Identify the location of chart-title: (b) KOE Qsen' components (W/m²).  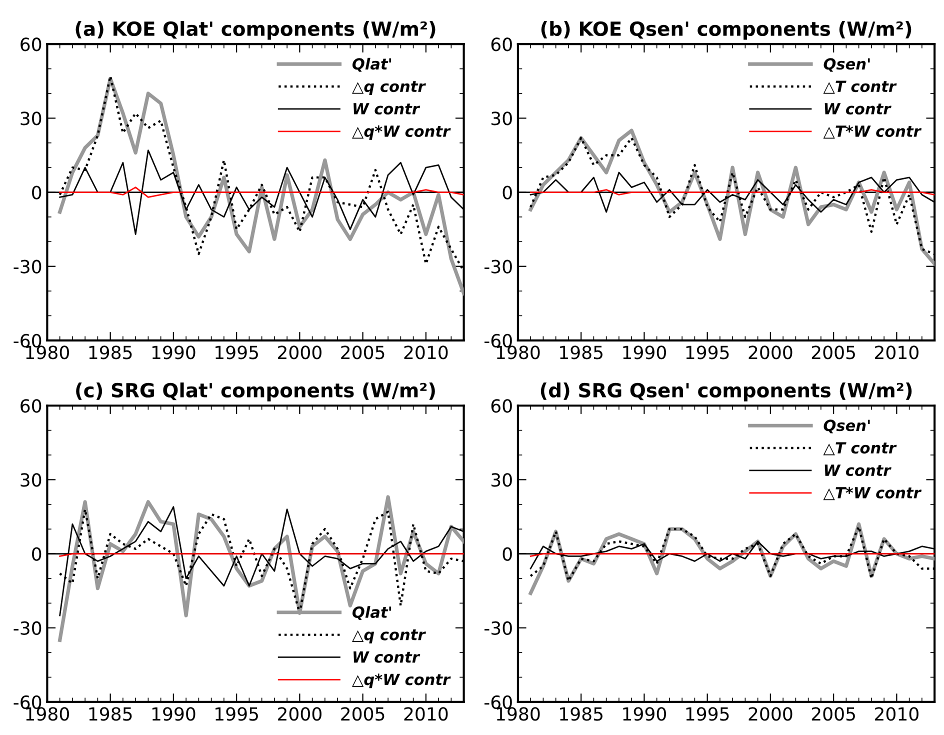
(726, 30).